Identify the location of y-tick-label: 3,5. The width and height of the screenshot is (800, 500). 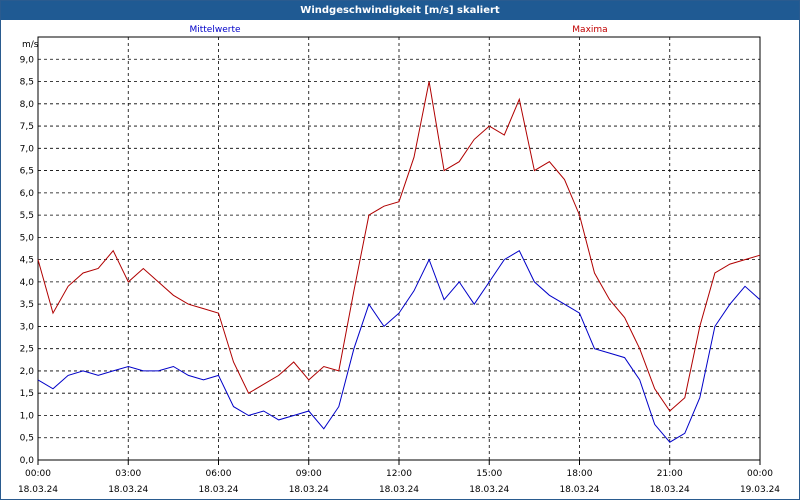
(27, 305).